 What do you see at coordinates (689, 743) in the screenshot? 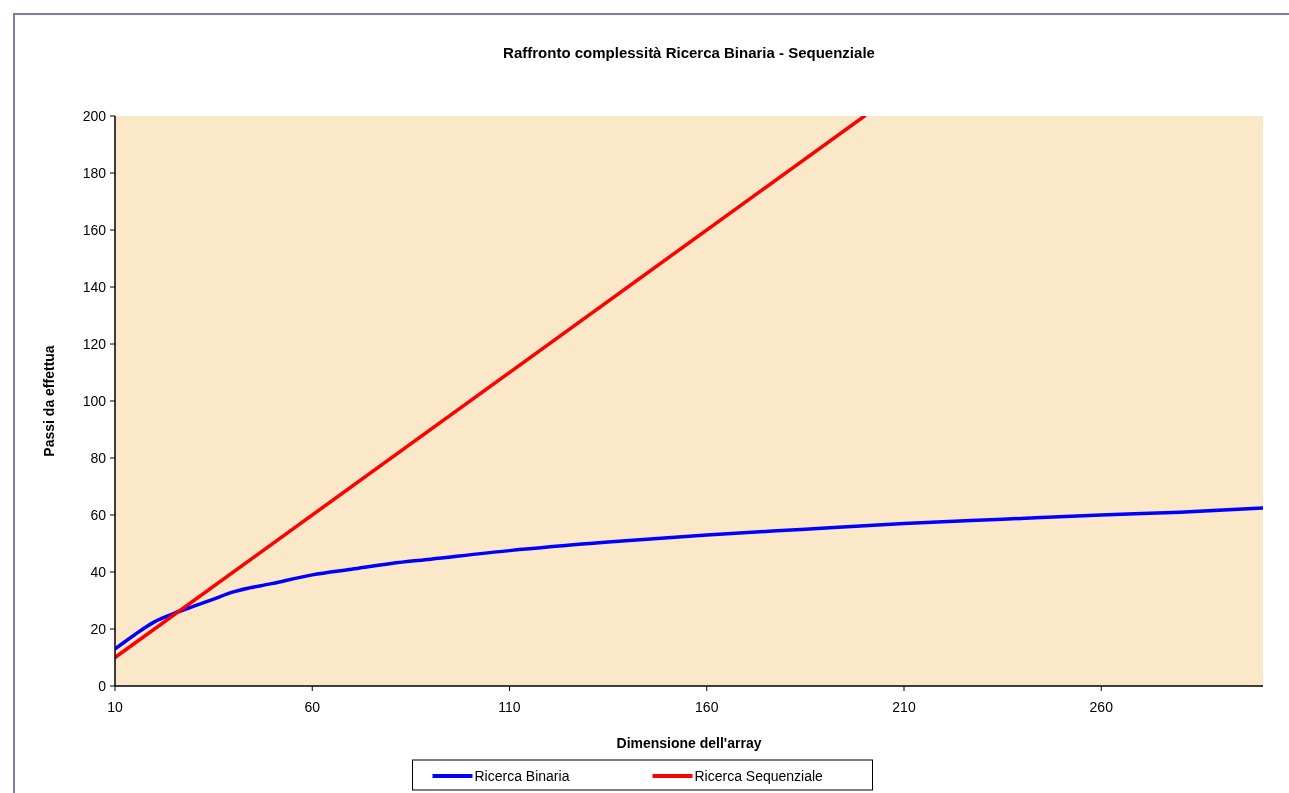
I see `x-axis-title: Dimensione dell'array` at bounding box center [689, 743].